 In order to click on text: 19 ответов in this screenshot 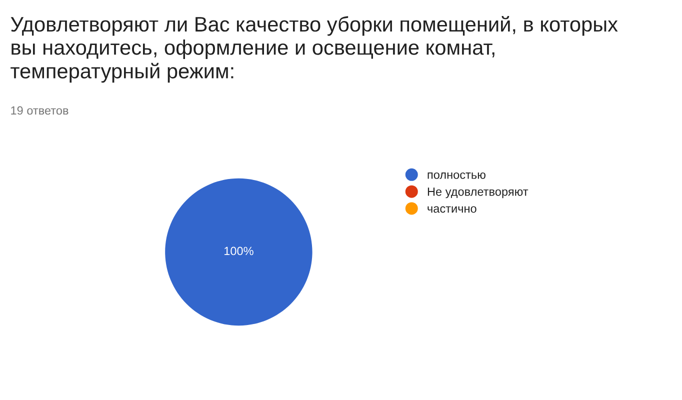, I will do `click(39, 110)`.